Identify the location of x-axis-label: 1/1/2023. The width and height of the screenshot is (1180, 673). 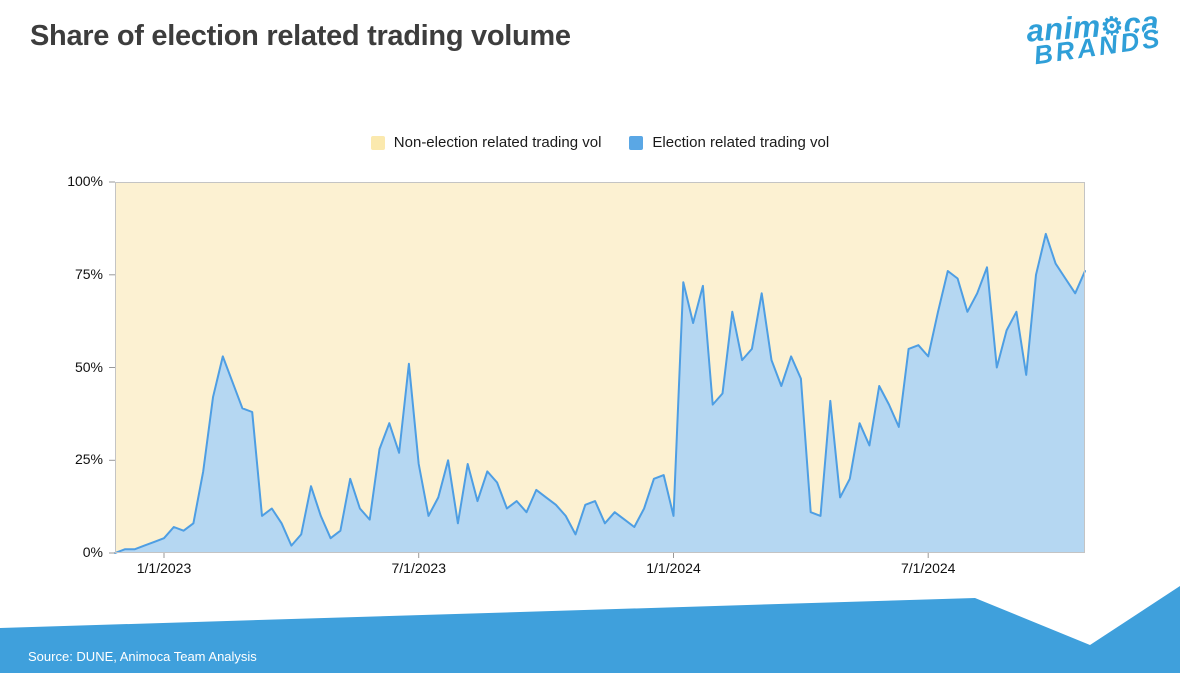
(164, 568).